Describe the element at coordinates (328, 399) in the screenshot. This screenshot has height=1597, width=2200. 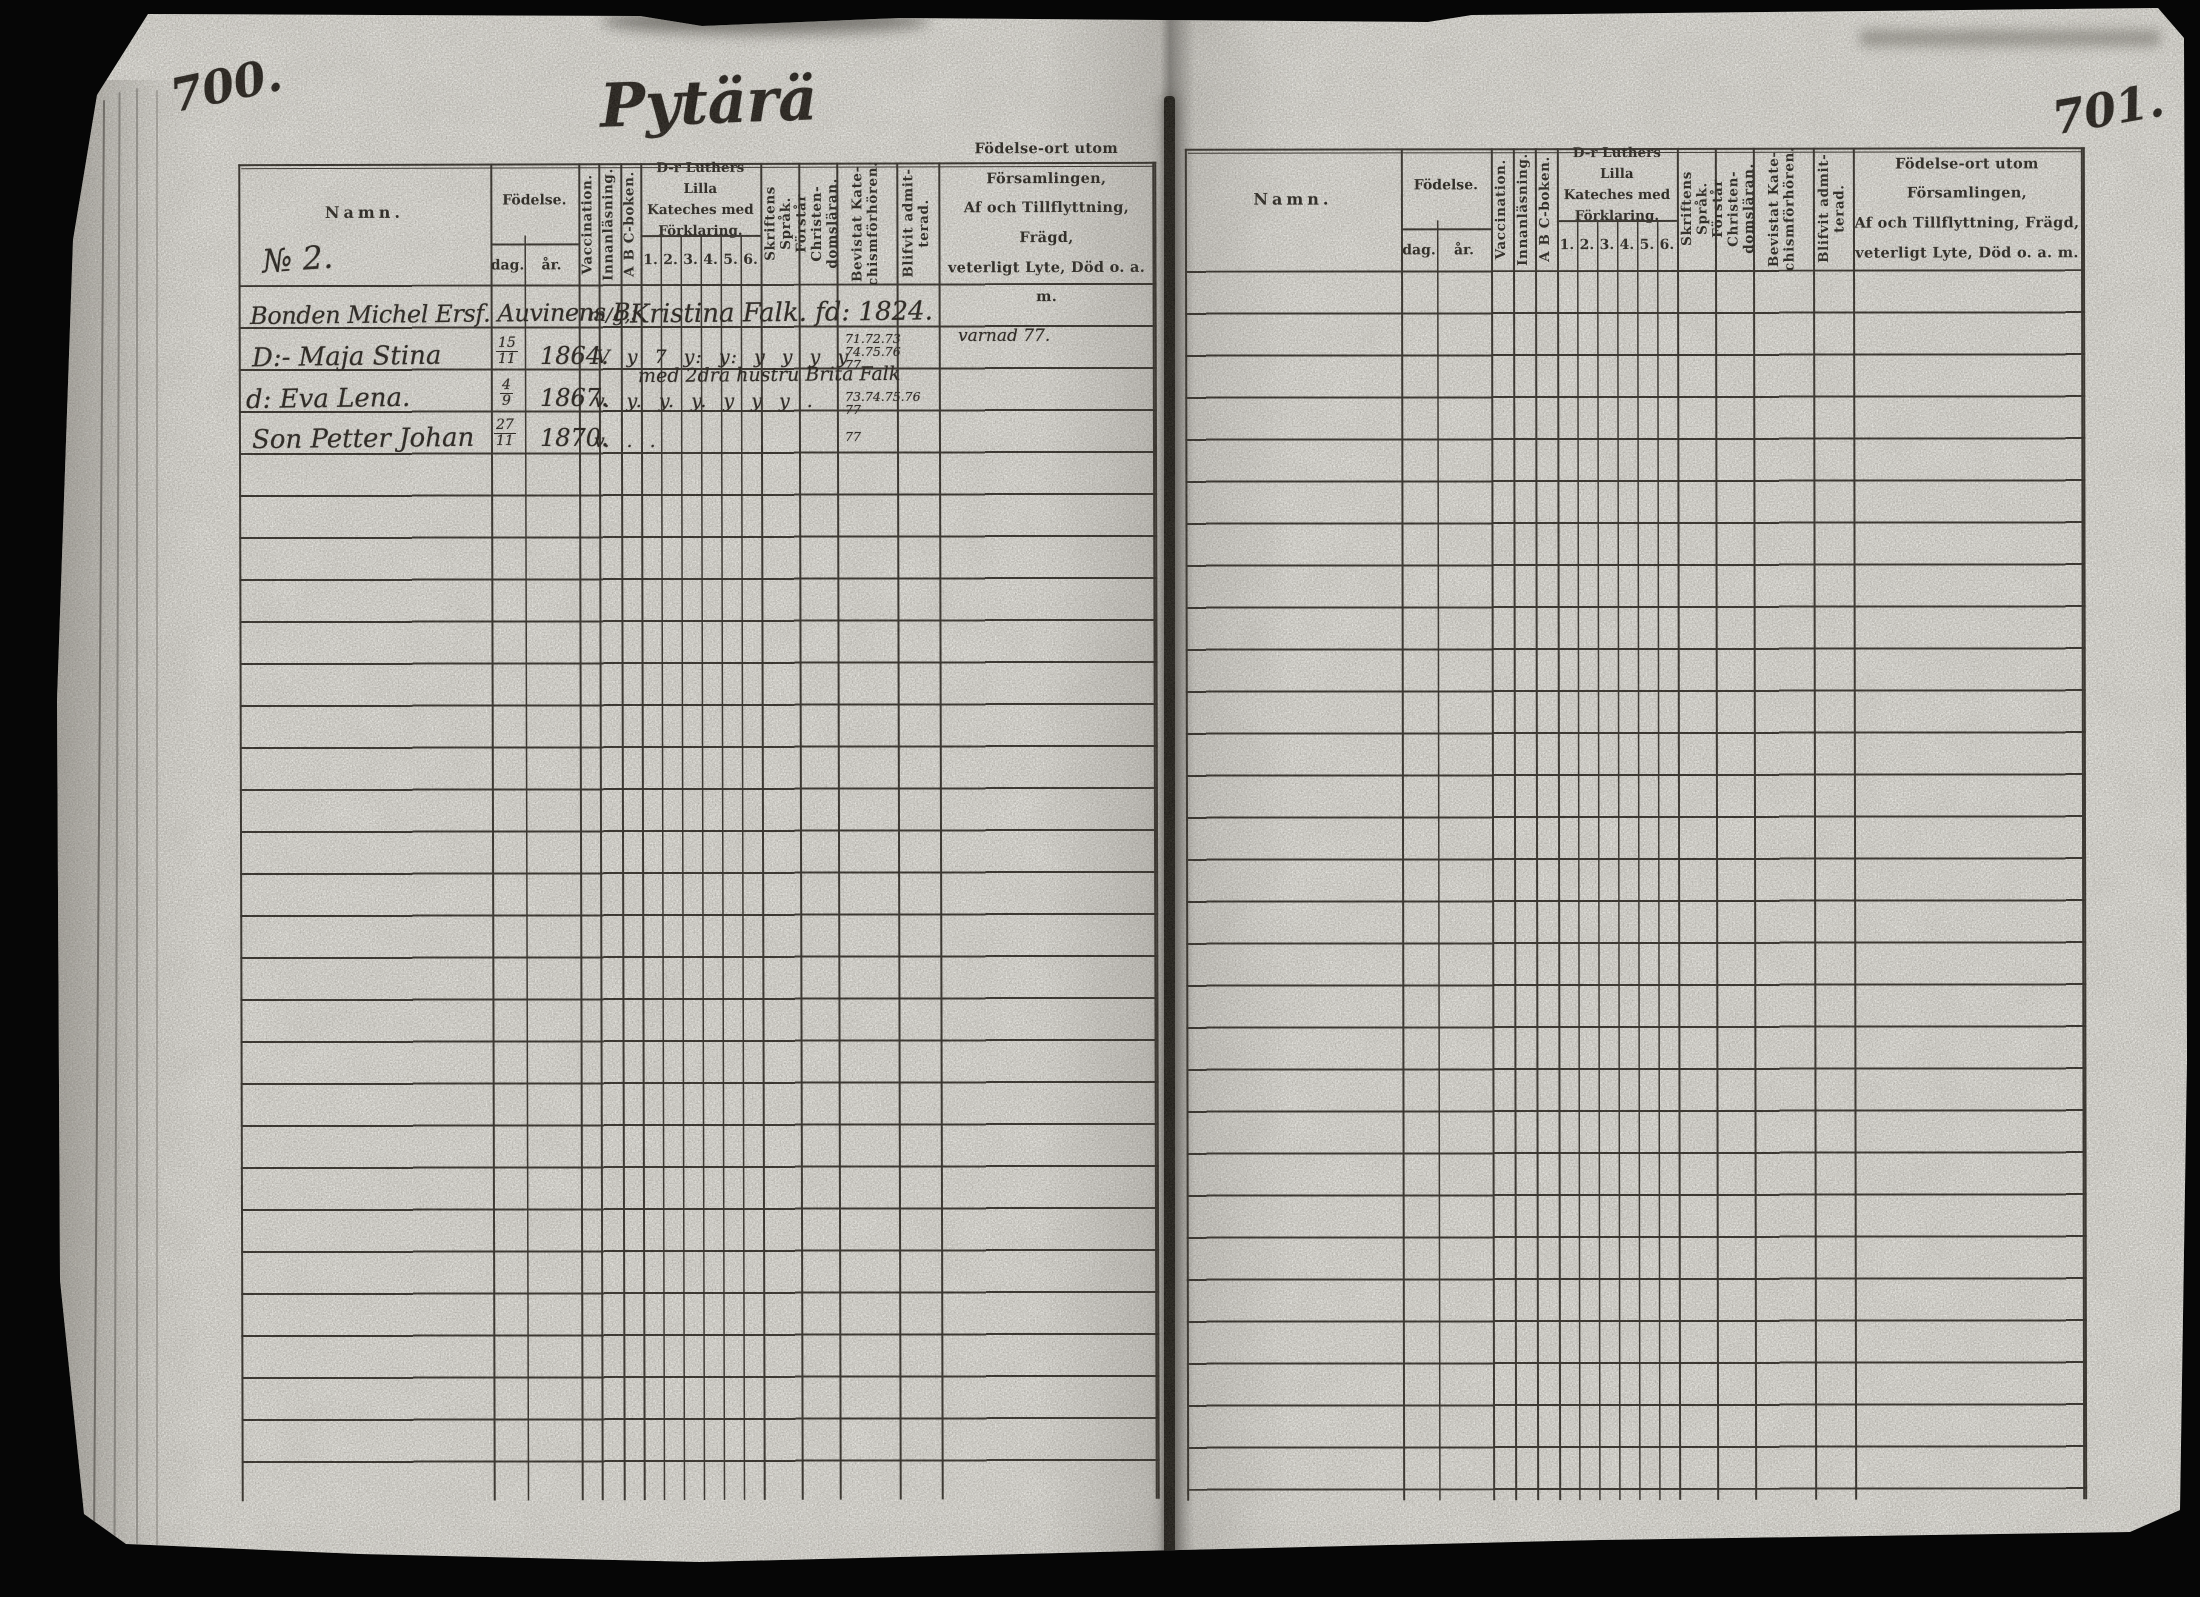
I see `entry-name: d: Eva Lena.` at that location.